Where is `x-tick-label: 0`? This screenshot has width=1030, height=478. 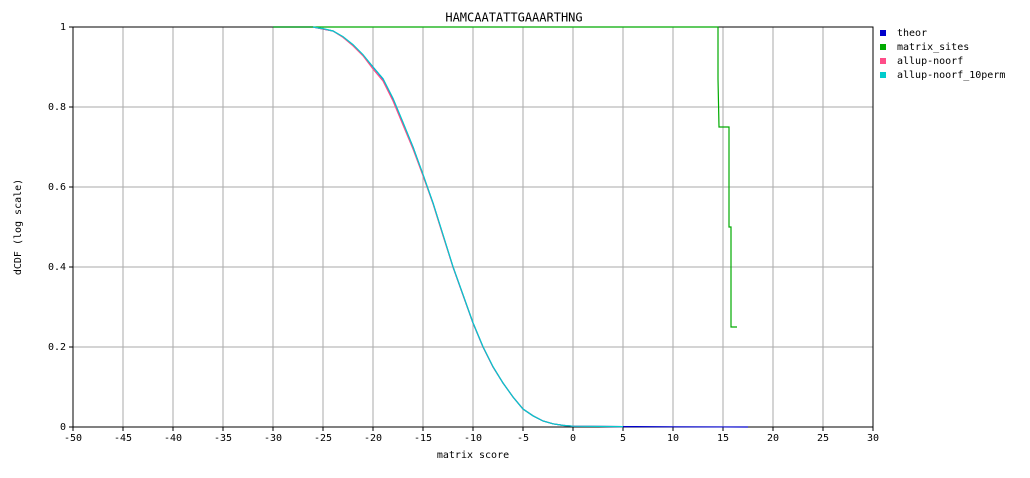
x-tick-label: 0 is located at coordinates (573, 438).